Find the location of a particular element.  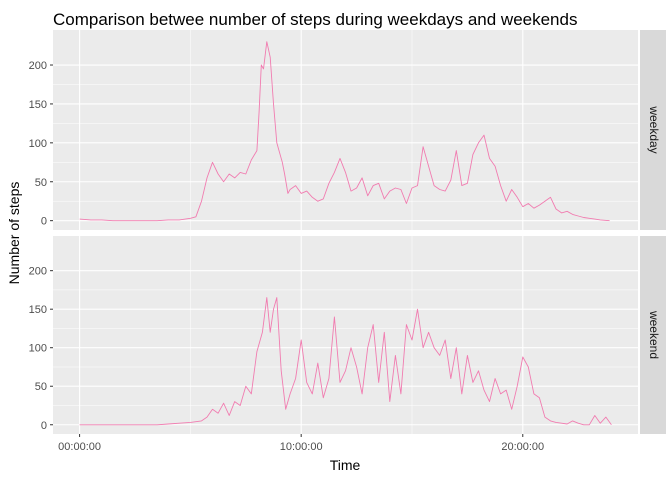

x-axis-ticks: 00:00:00 10:00:00 20:00:00 is located at coordinates (301, 443).